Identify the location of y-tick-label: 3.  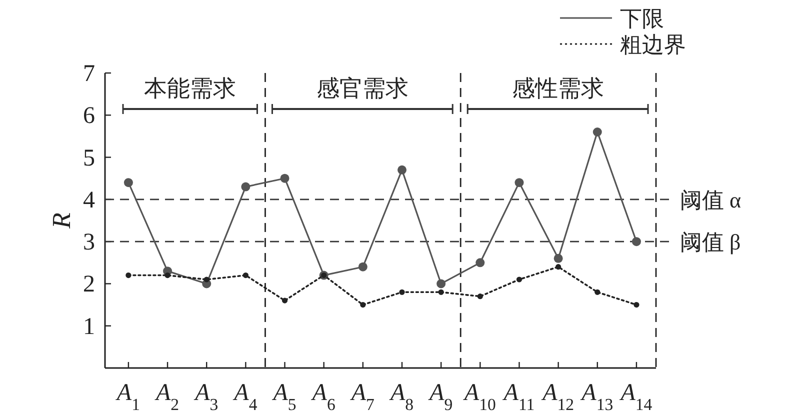
(89, 243).